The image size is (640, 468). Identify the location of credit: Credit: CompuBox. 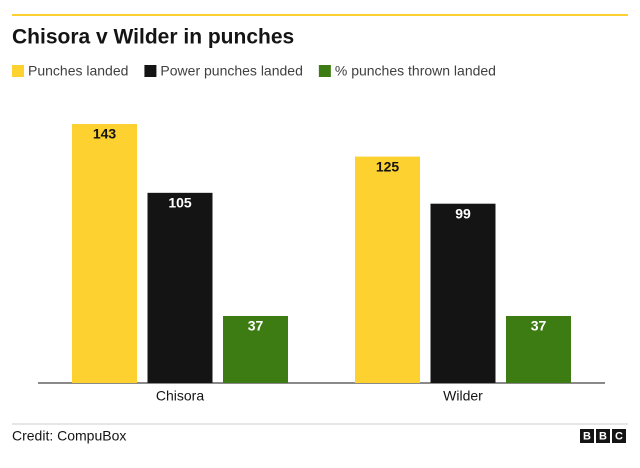
(69, 436).